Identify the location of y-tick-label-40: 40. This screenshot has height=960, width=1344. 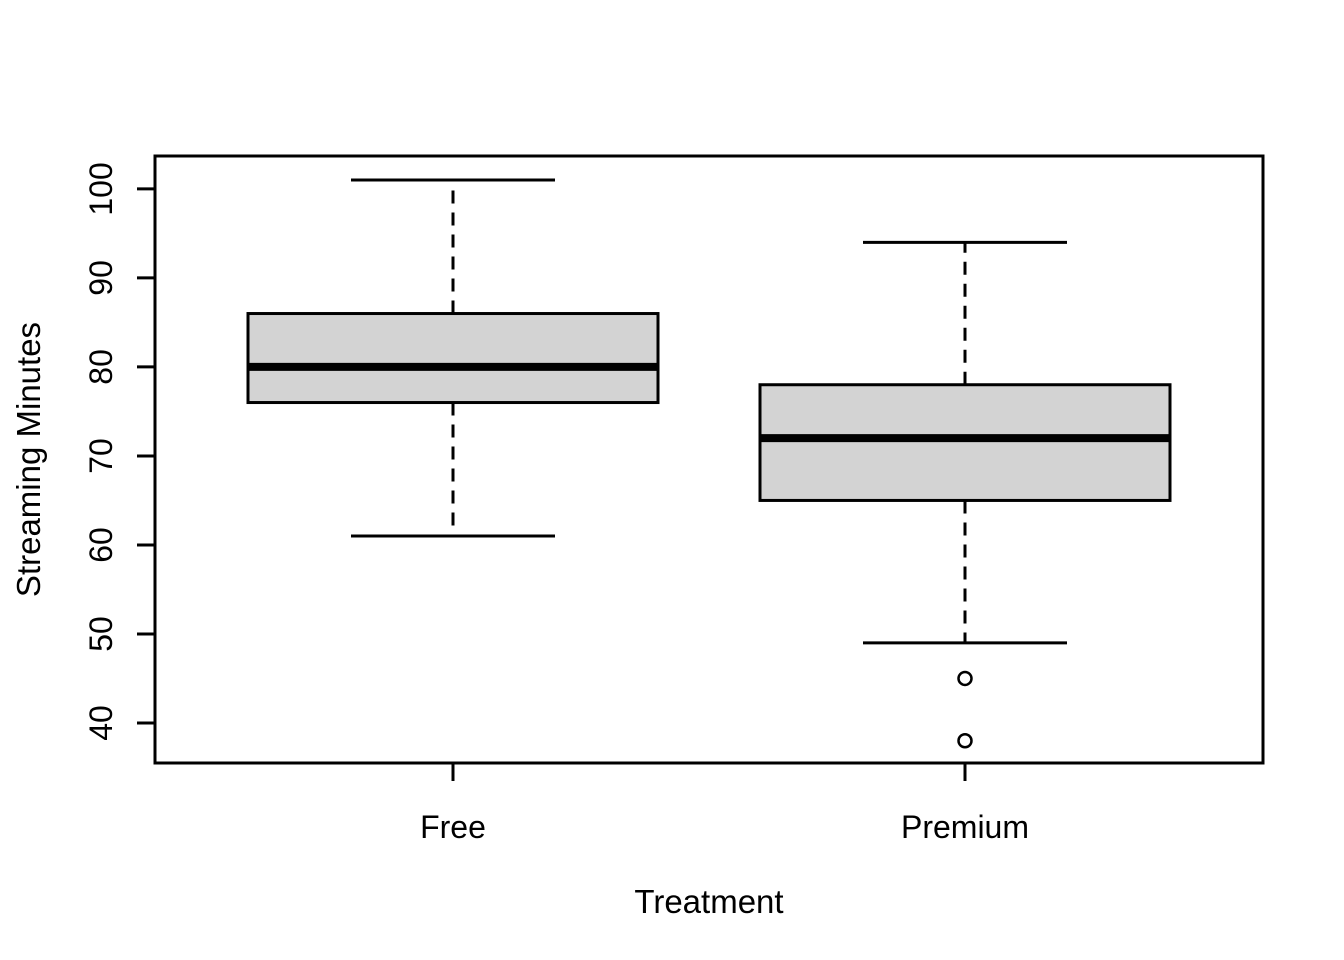
(101, 723).